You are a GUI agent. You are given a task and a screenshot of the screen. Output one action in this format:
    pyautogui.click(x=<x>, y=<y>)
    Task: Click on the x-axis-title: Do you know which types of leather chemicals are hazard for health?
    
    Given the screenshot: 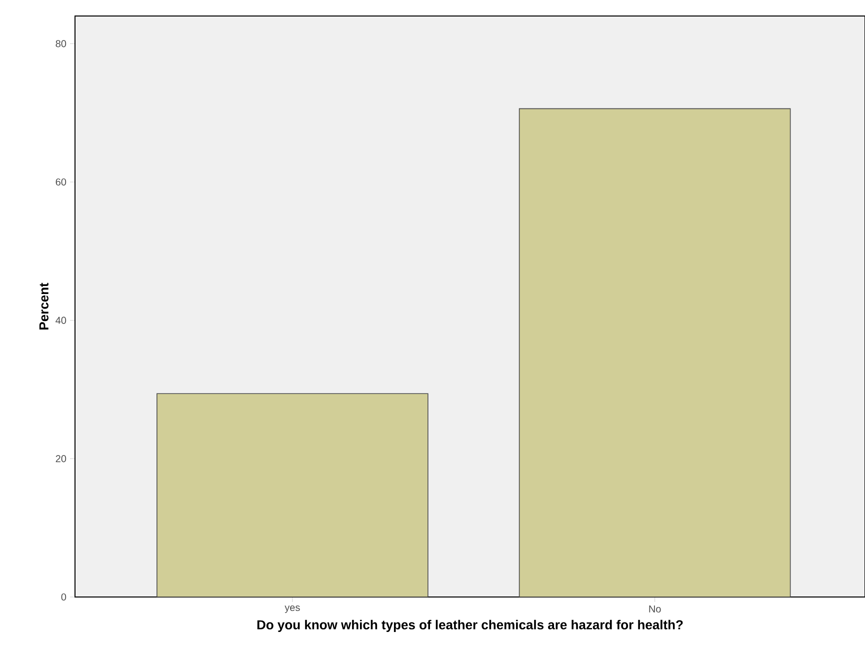 What is the action you would take?
    pyautogui.click(x=470, y=626)
    